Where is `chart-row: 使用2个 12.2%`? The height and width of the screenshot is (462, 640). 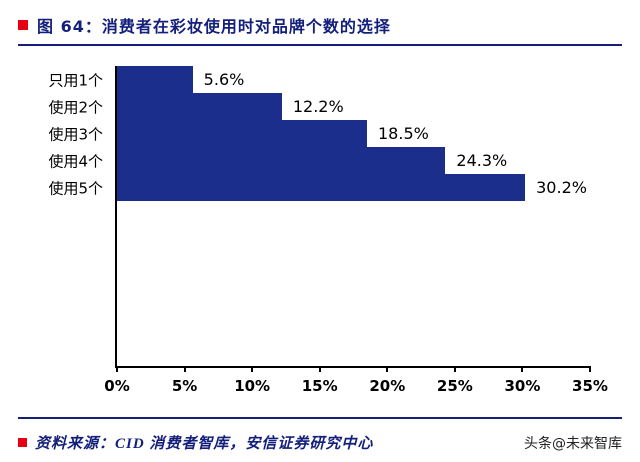 chart-row: 使用2个 12.2% is located at coordinates (319, 106).